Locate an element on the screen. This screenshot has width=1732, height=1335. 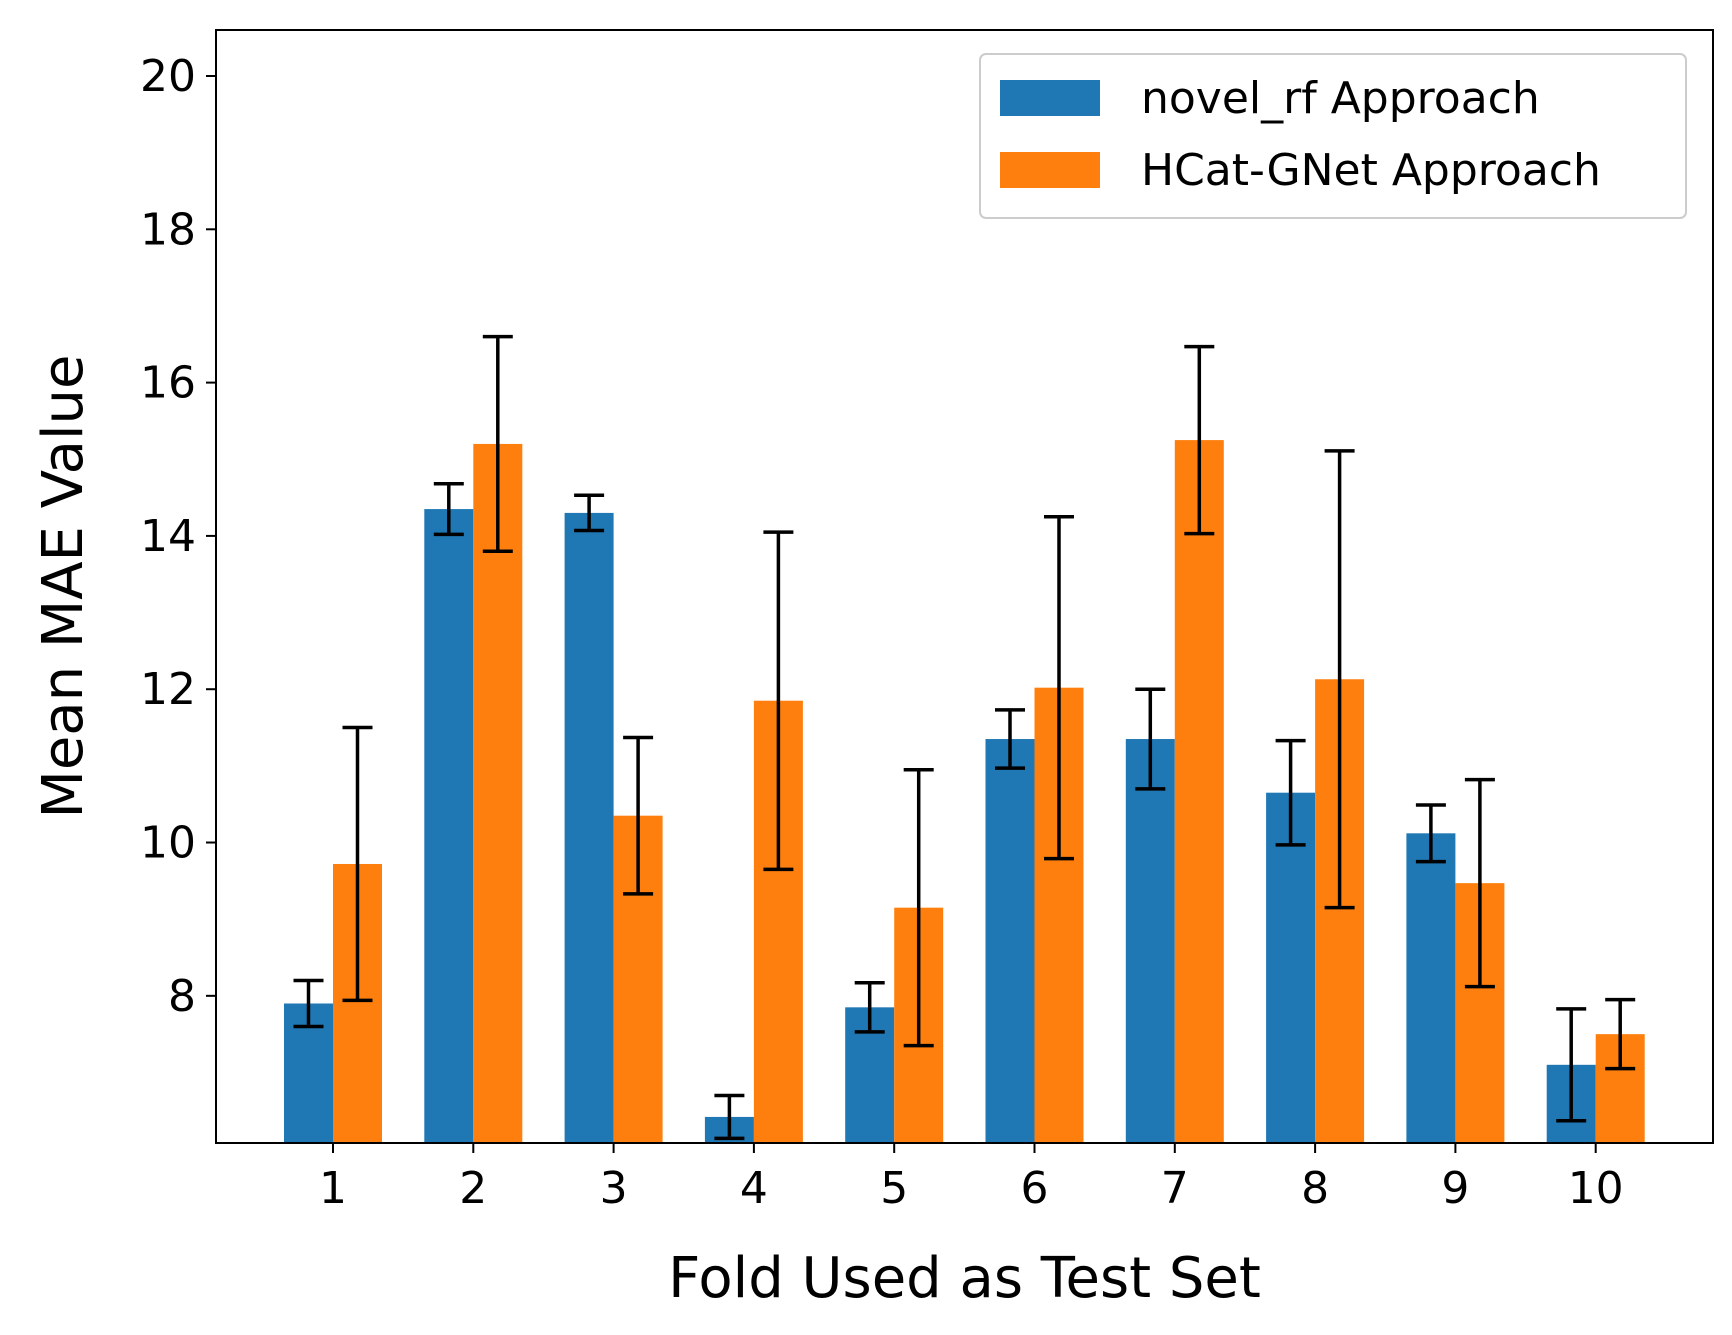
legend-swatch-novel-rf is located at coordinates (1050, 98).